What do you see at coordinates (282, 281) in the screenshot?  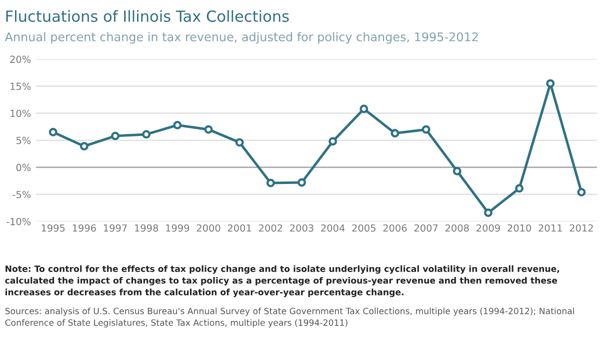 I see `text: Note: To control for the effects of tax policy change and to isolate underlying cyclical volatility in overall revenue, calculated the impact of changes to tax policy as a percentage of previous-year revenue and then removed these increases or decreases from the calculation of year-over-year percentage change.` at bounding box center [282, 281].